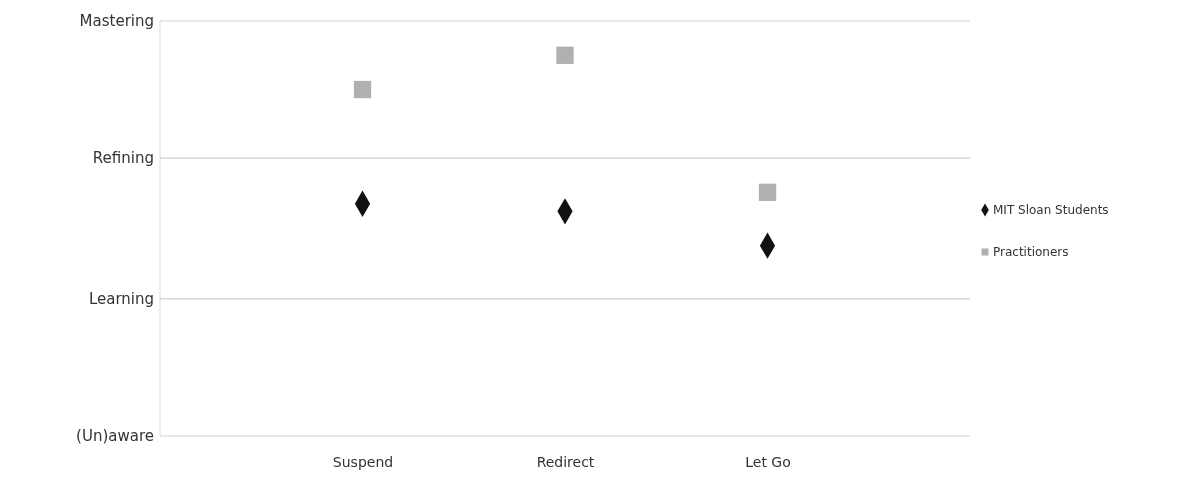 This screenshot has height=489, width=1181. Describe the element at coordinates (768, 462) in the screenshot. I see `x-tick-label: Let Go` at that location.